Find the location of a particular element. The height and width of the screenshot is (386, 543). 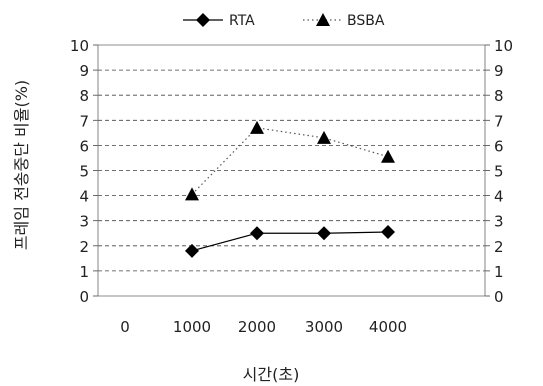

y2-tick-label-9: 9 is located at coordinates (499, 71).